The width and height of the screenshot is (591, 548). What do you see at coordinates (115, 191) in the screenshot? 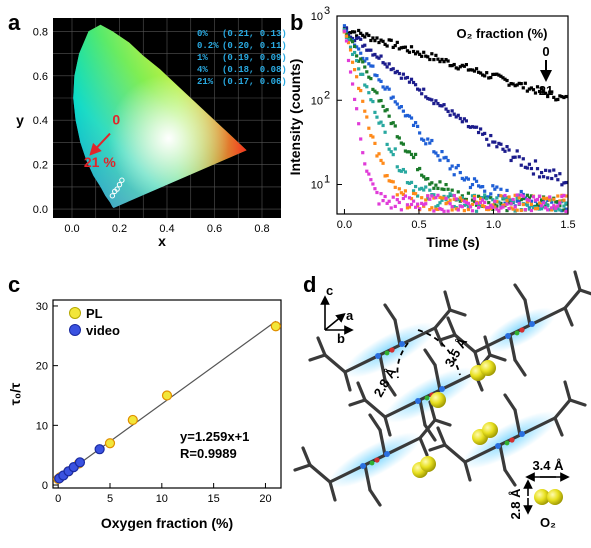
I see `cie-point` at bounding box center [115, 191].